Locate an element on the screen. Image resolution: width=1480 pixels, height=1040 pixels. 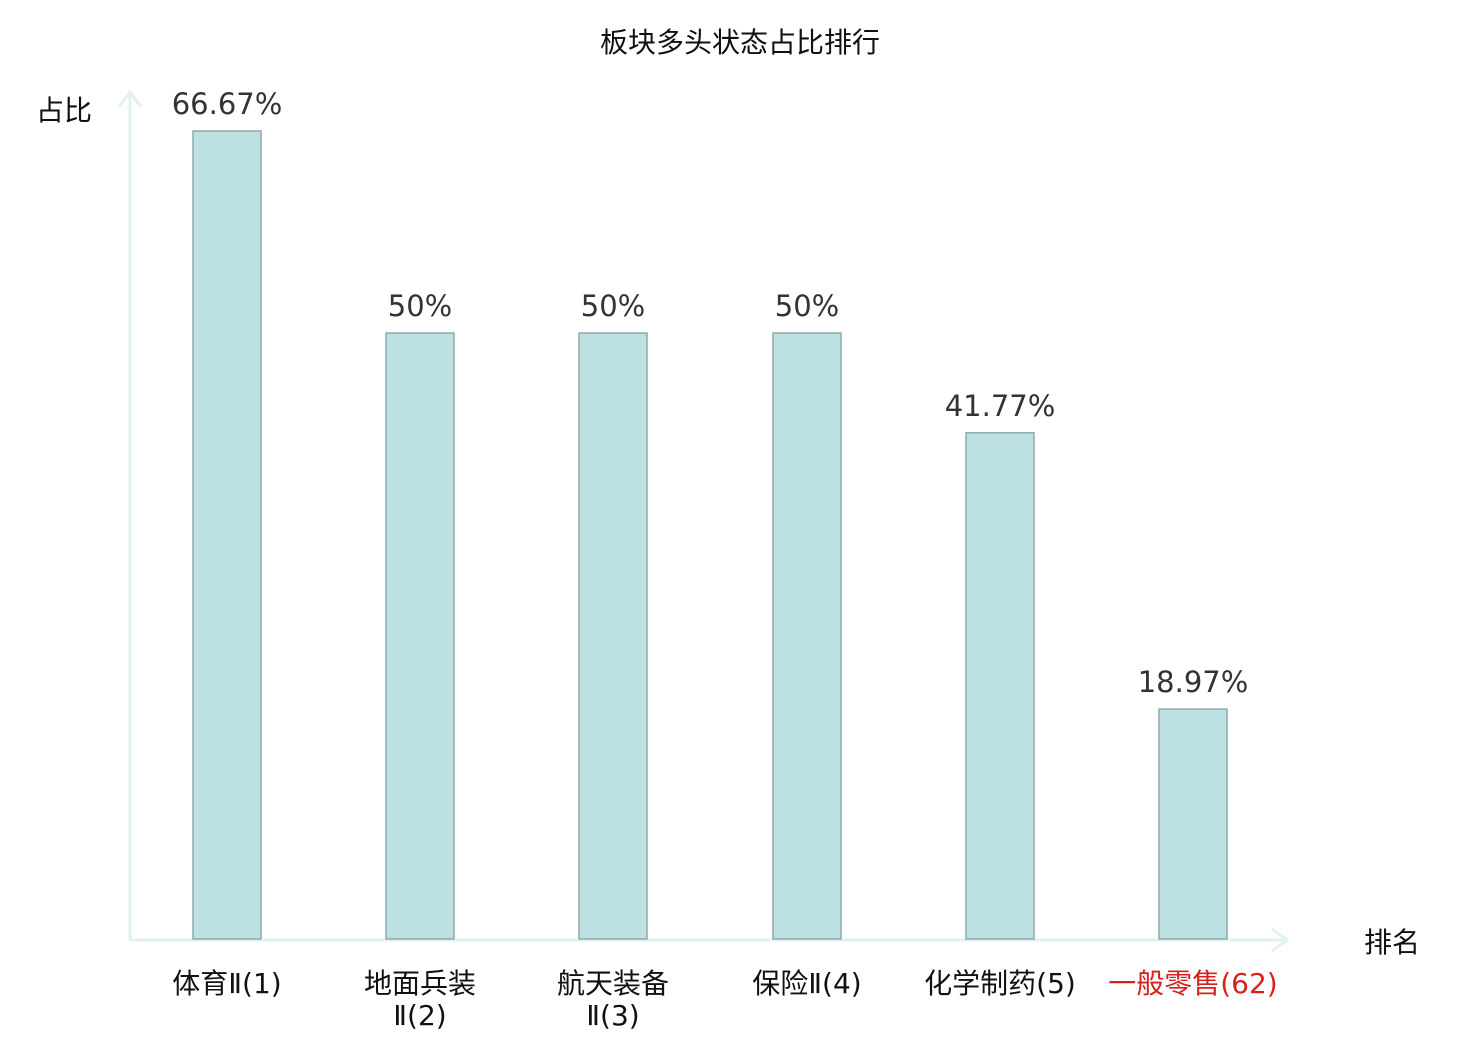
value-label-1: 66.67% is located at coordinates (227, 104).